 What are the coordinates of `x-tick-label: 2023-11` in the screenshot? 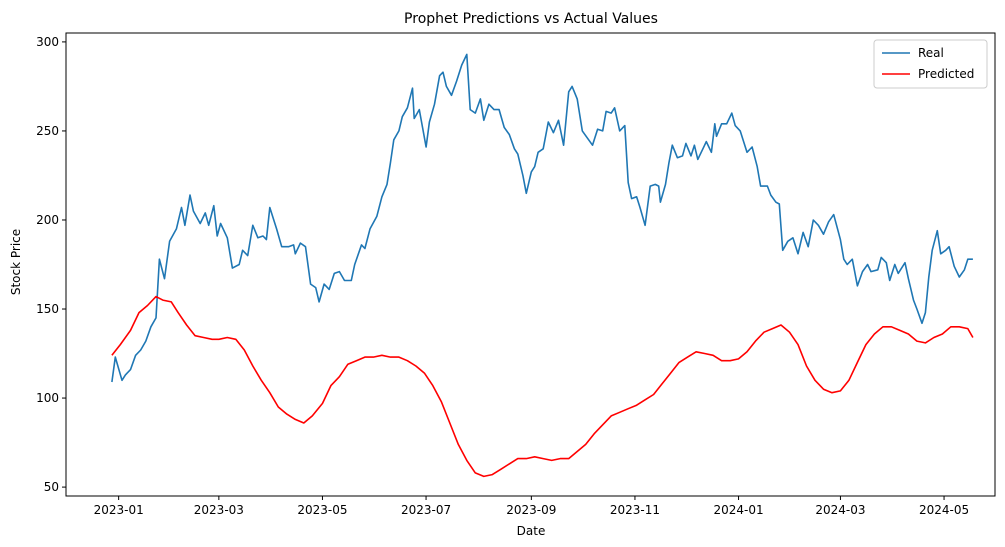 It's located at (635, 510).